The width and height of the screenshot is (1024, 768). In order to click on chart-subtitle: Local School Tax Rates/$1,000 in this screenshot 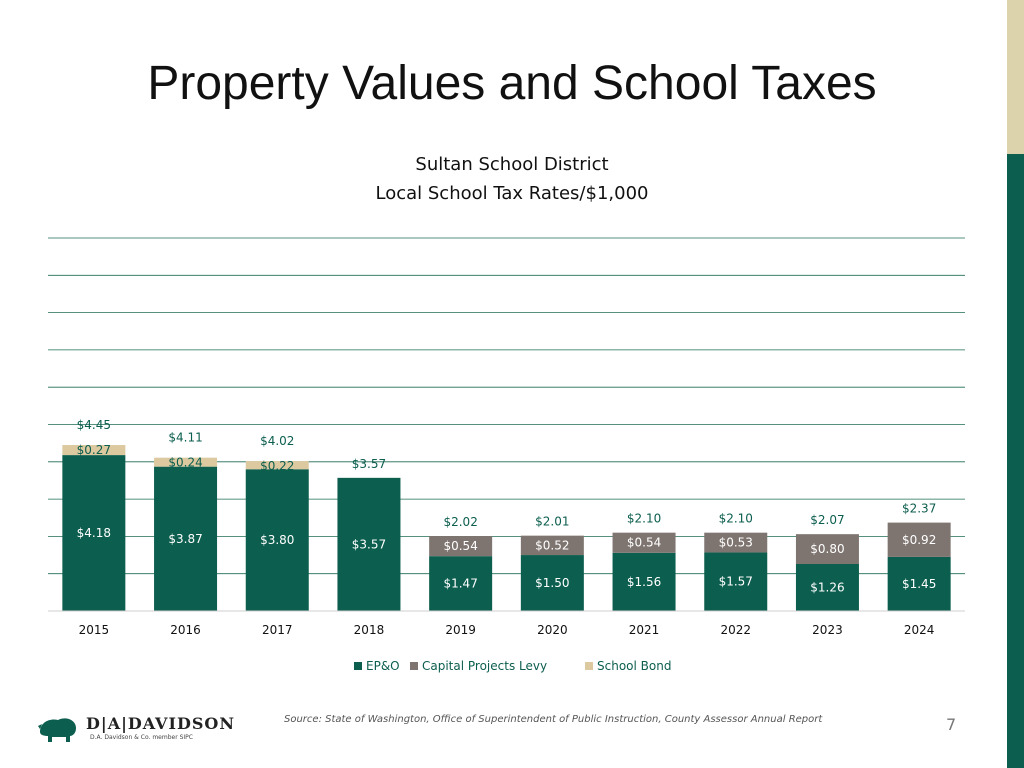, I will do `click(512, 193)`.